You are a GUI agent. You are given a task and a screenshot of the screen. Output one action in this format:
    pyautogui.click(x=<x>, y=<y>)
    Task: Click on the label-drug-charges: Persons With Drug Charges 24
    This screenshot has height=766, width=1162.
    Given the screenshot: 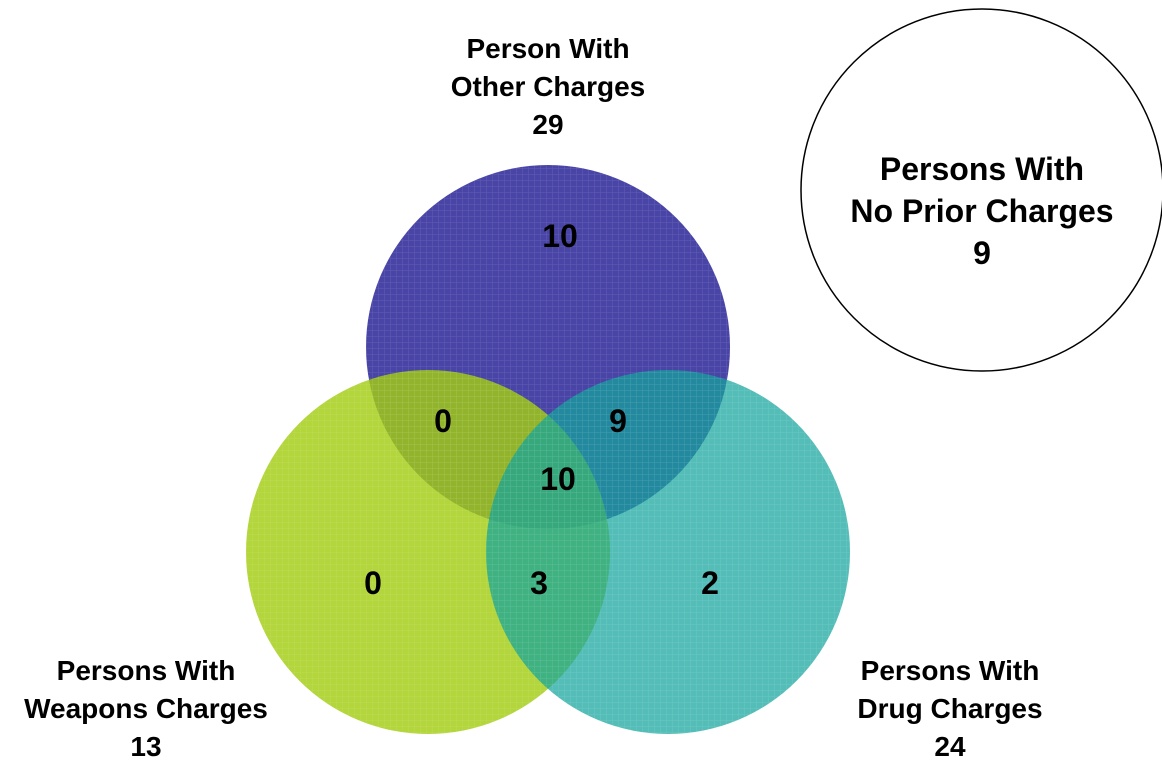 What is the action you would take?
    pyautogui.click(x=949, y=709)
    